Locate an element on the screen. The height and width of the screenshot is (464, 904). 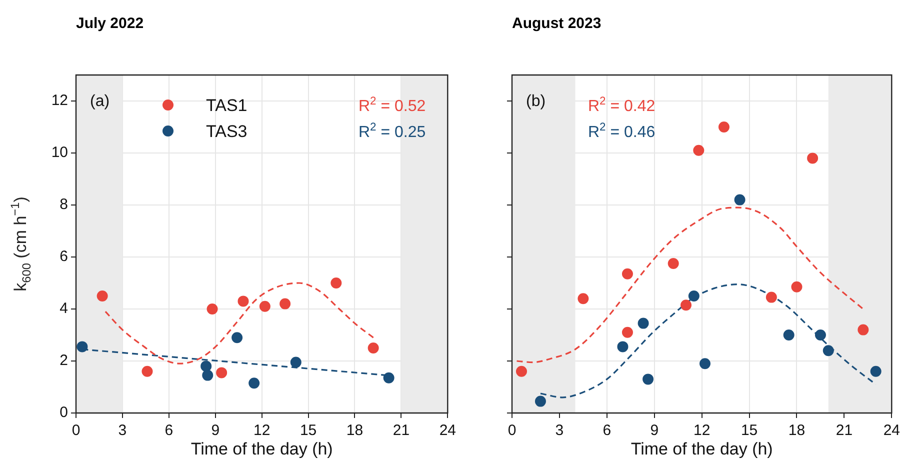
y-axis-title: k600 (cm h−1) is located at coordinates (21, 244).